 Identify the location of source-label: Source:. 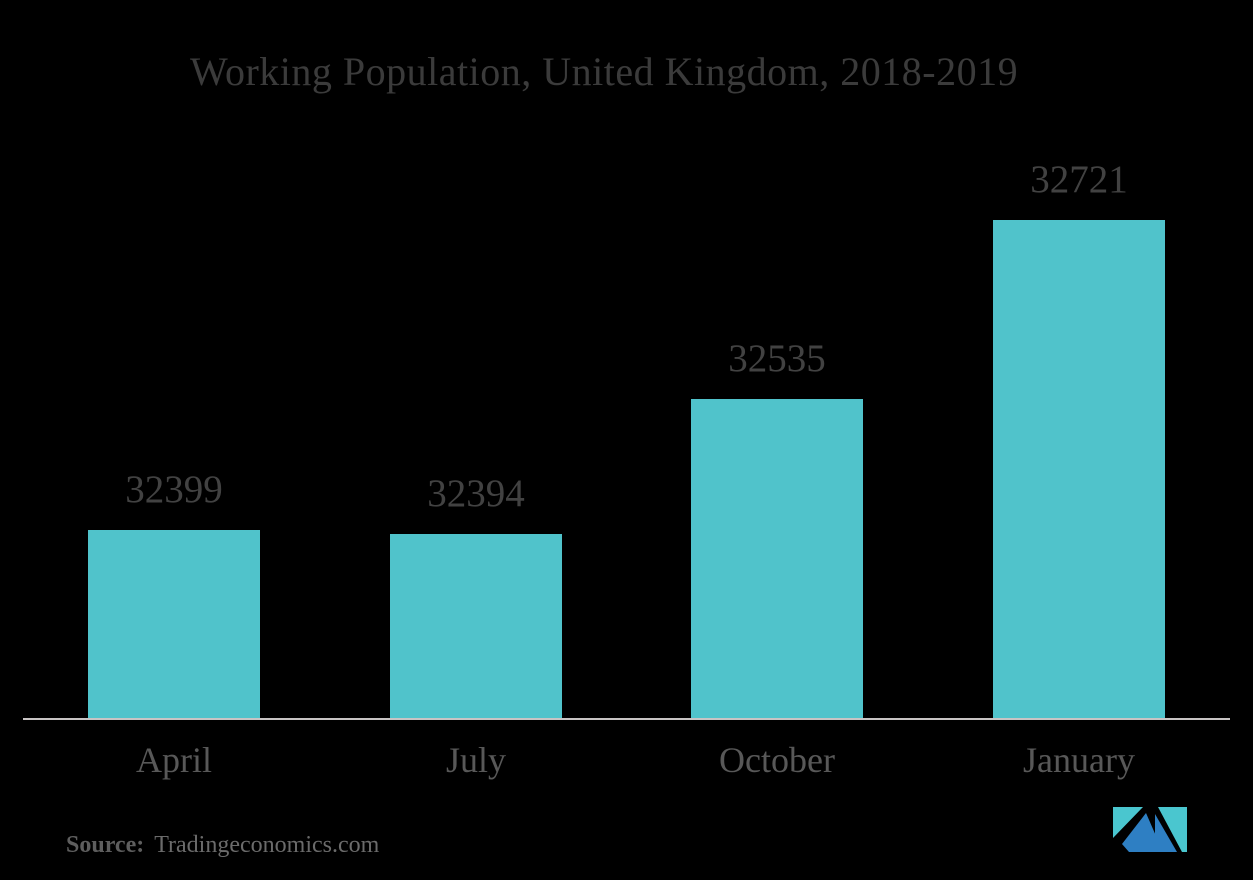
(105, 845).